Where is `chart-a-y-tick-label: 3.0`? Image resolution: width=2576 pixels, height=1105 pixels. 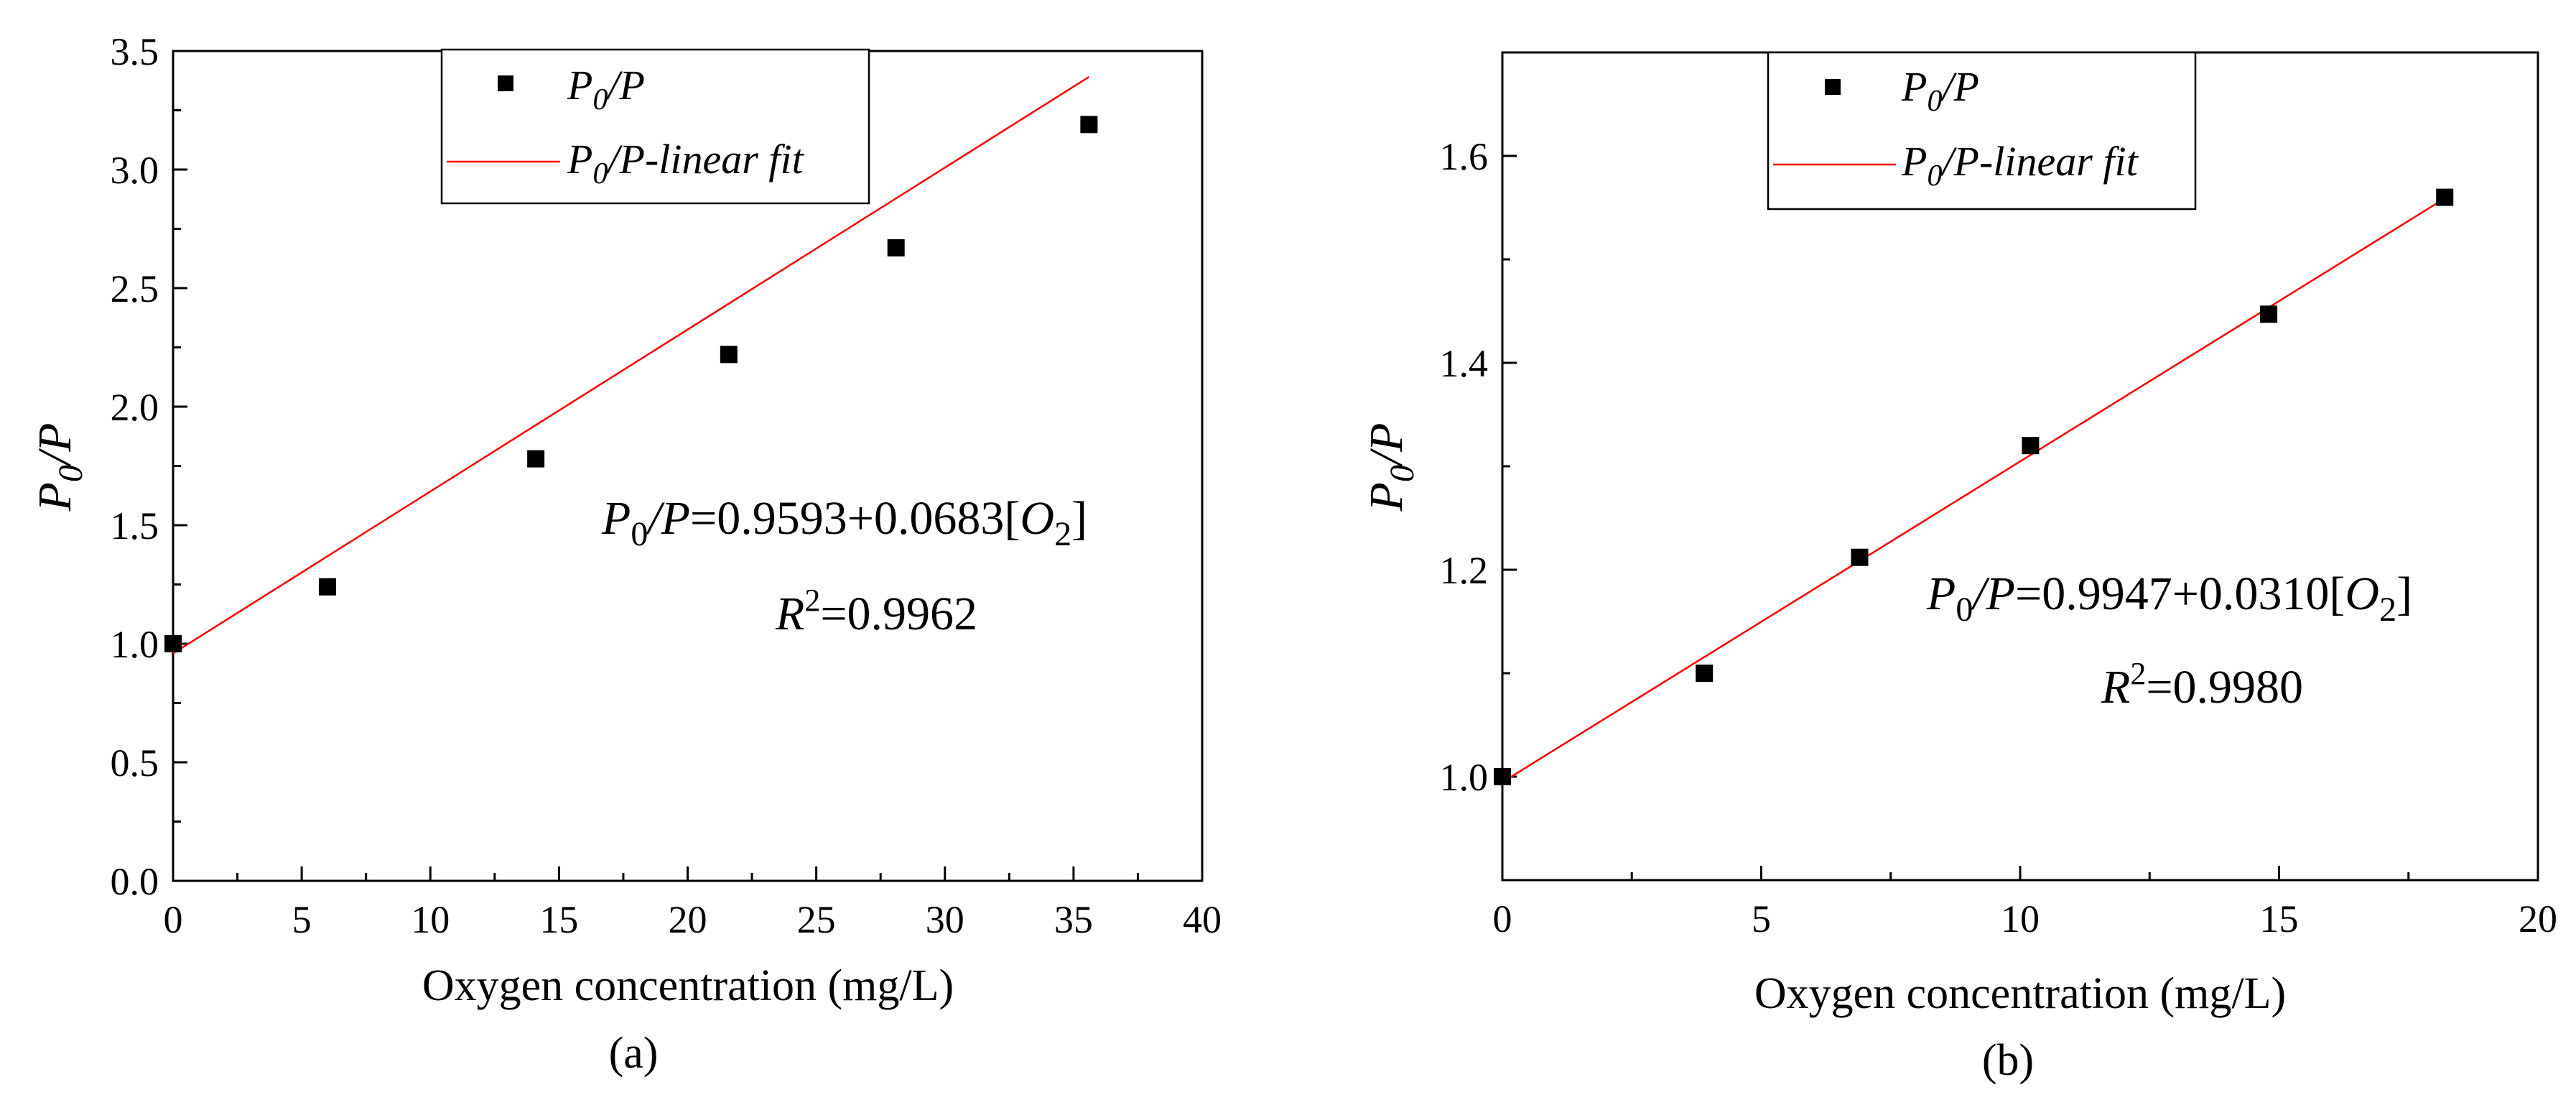 chart-a-y-tick-label: 3.0 is located at coordinates (135, 170).